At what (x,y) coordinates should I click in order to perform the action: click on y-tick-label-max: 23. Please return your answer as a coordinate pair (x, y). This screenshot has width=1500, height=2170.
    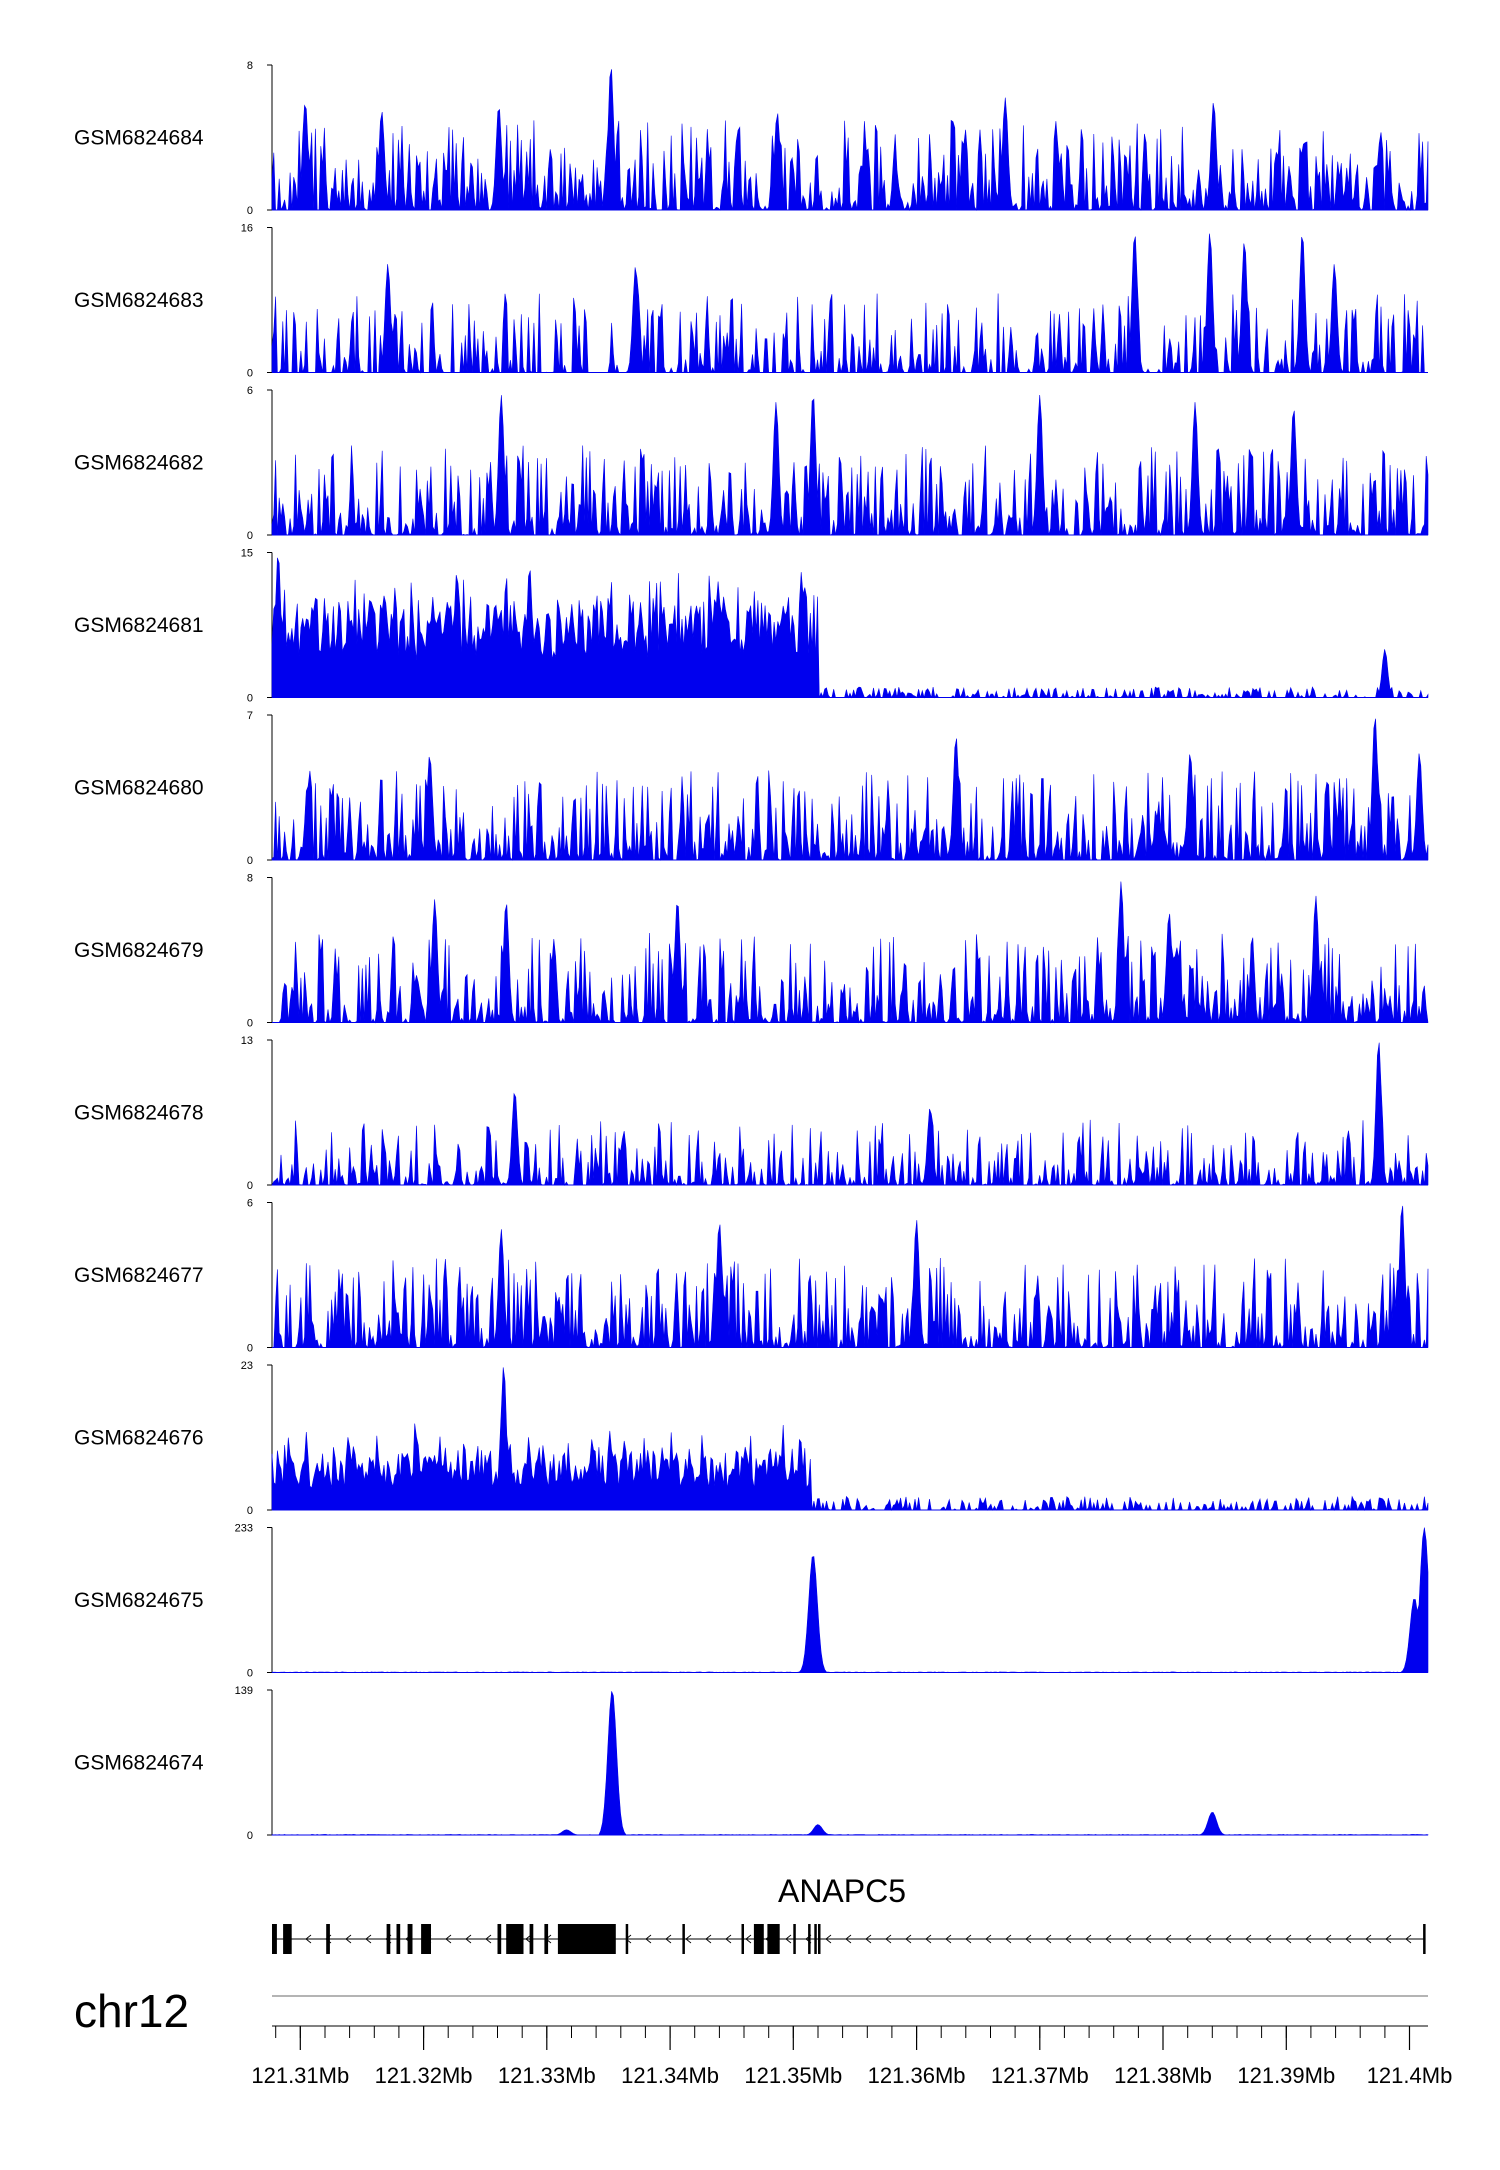
    Looking at the image, I should click on (247, 1366).